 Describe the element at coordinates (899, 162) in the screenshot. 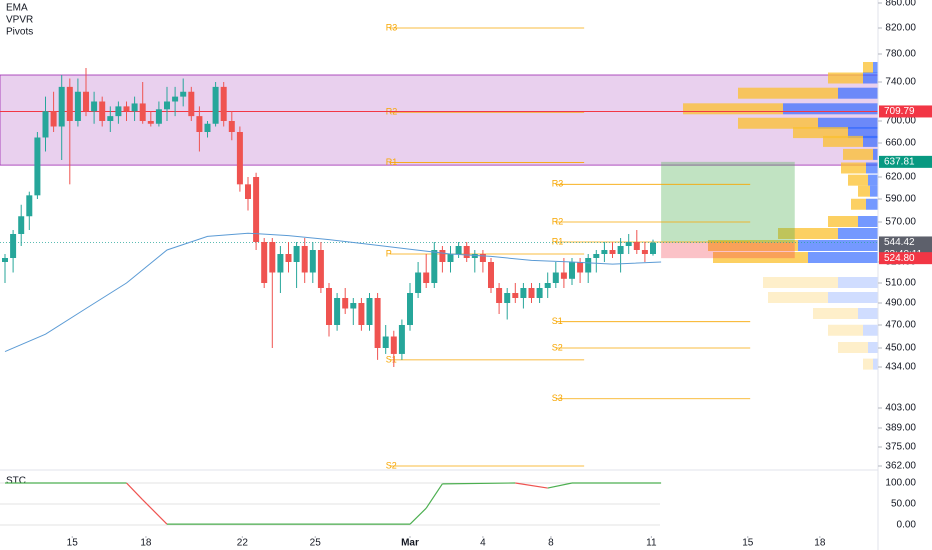

I see `price-tag-label: 637.81` at that location.